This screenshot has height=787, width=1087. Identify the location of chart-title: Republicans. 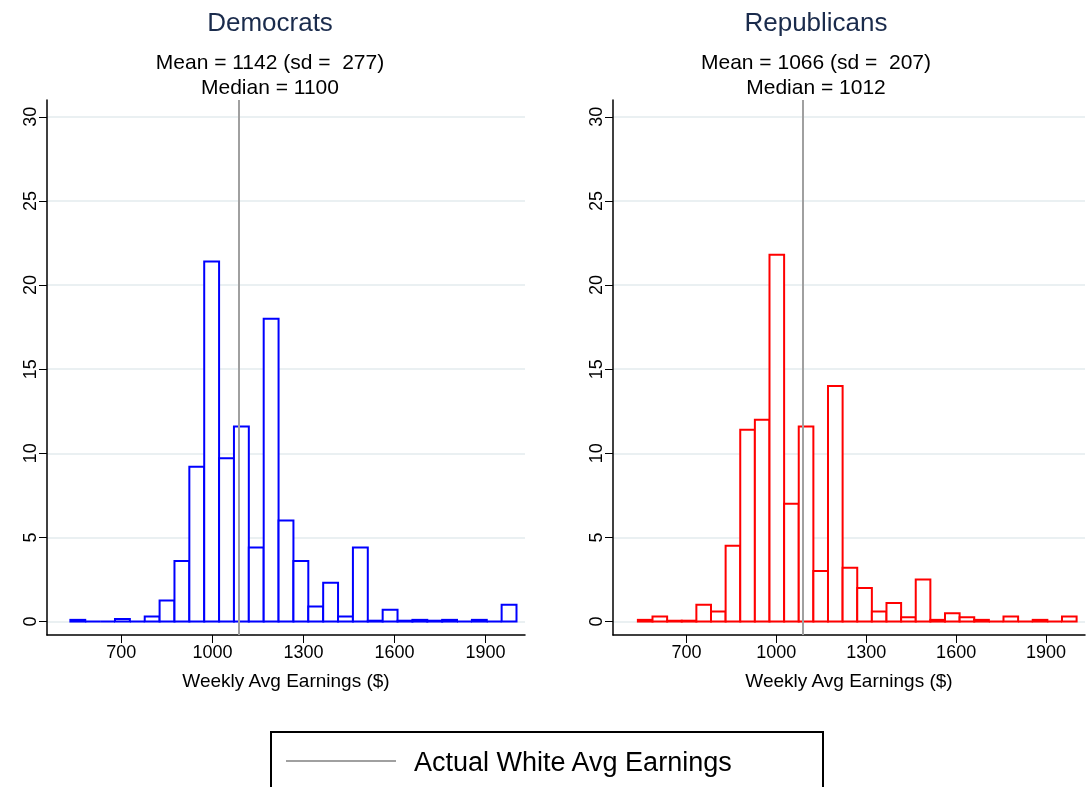
(816, 22).